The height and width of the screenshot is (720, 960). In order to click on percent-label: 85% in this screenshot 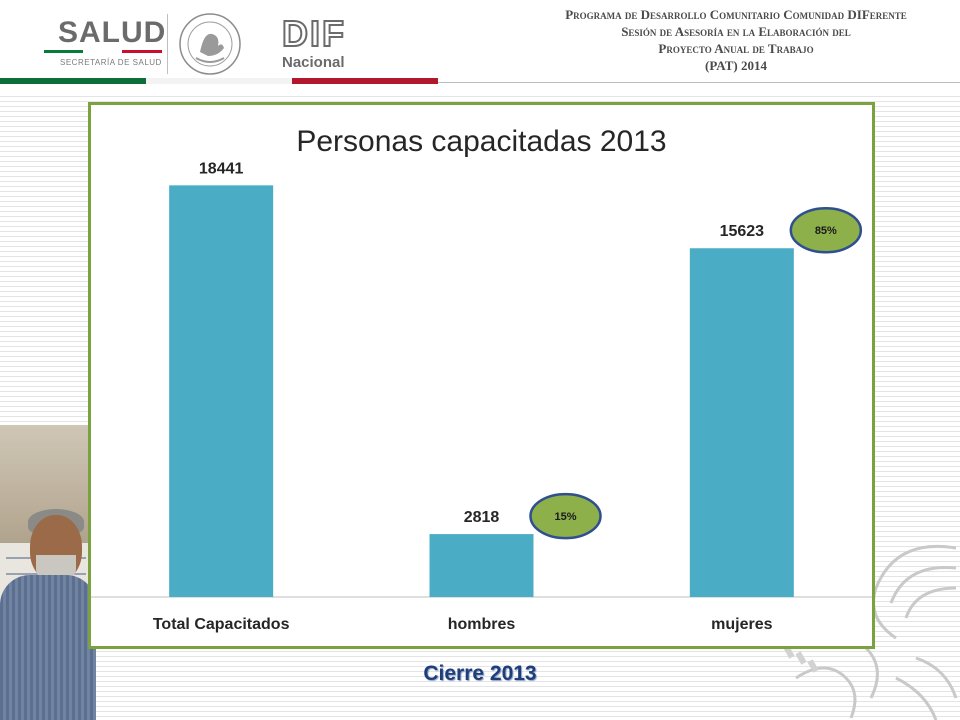, I will do `click(826, 231)`.